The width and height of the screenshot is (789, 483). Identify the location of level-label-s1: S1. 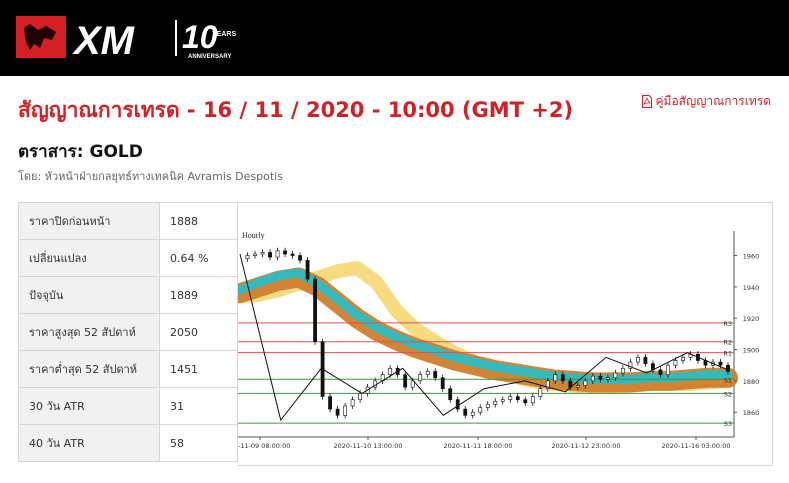
(728, 380).